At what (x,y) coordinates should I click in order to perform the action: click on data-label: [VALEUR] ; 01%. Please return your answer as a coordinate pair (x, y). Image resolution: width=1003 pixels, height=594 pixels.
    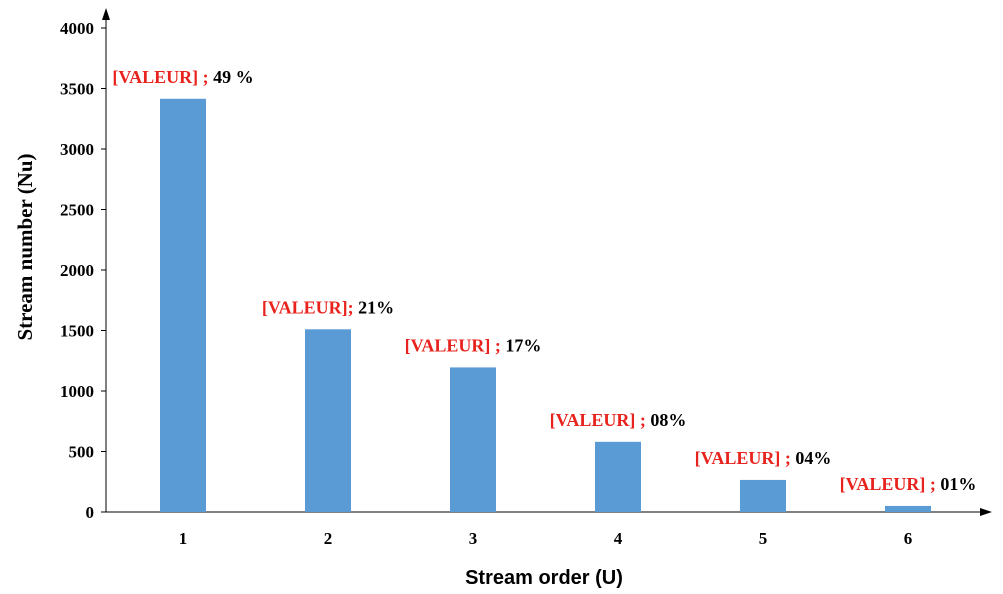
    Looking at the image, I should click on (908, 484).